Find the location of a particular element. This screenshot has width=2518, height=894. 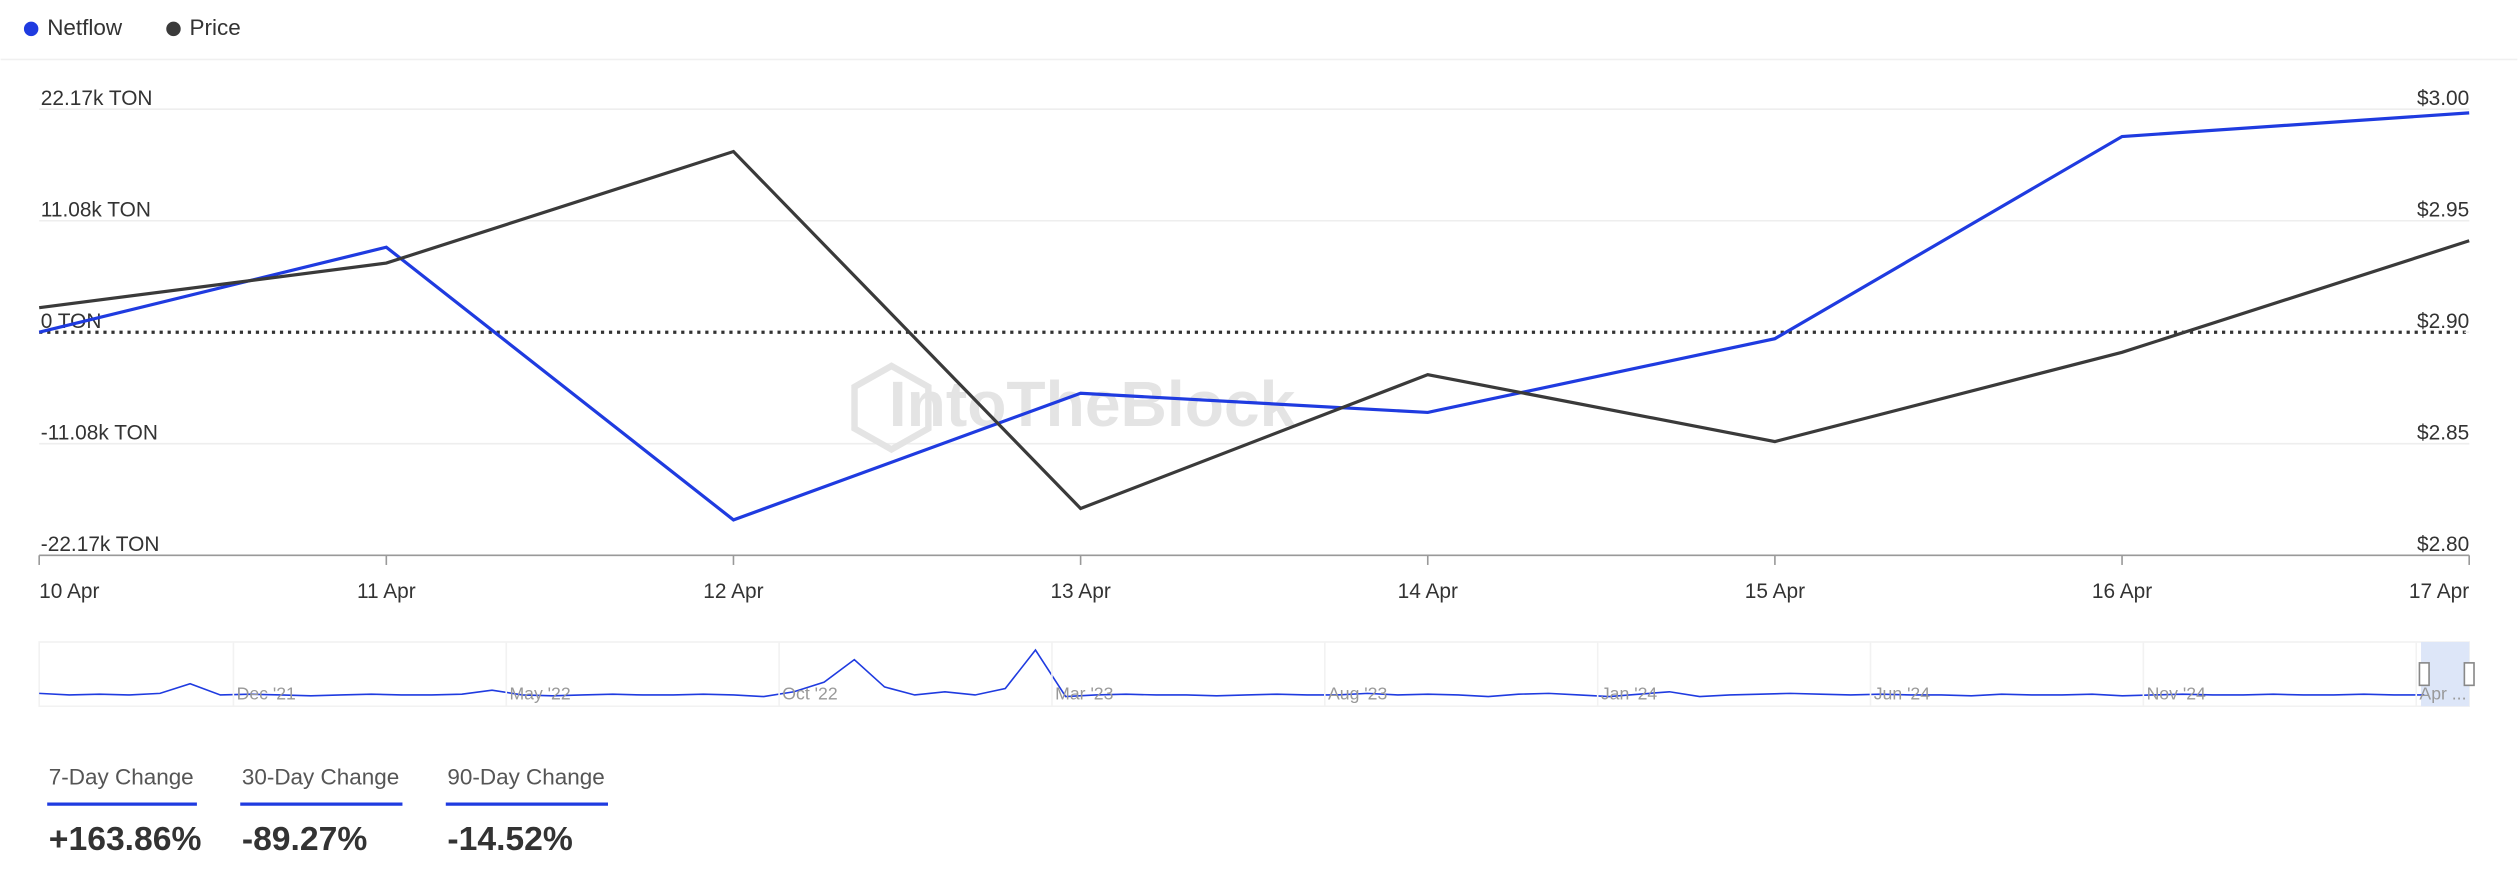

y-tick-label: 22.17k TON is located at coordinates (97, 98).